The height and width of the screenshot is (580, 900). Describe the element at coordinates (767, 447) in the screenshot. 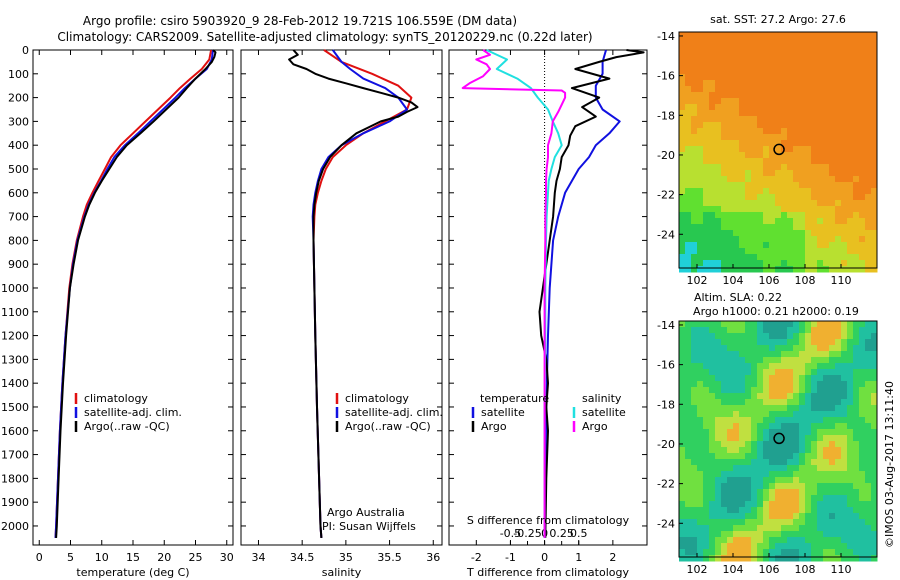

I see `sla-map-panel: 102 104 106 108 110-14-16-18-20-22-24` at that location.